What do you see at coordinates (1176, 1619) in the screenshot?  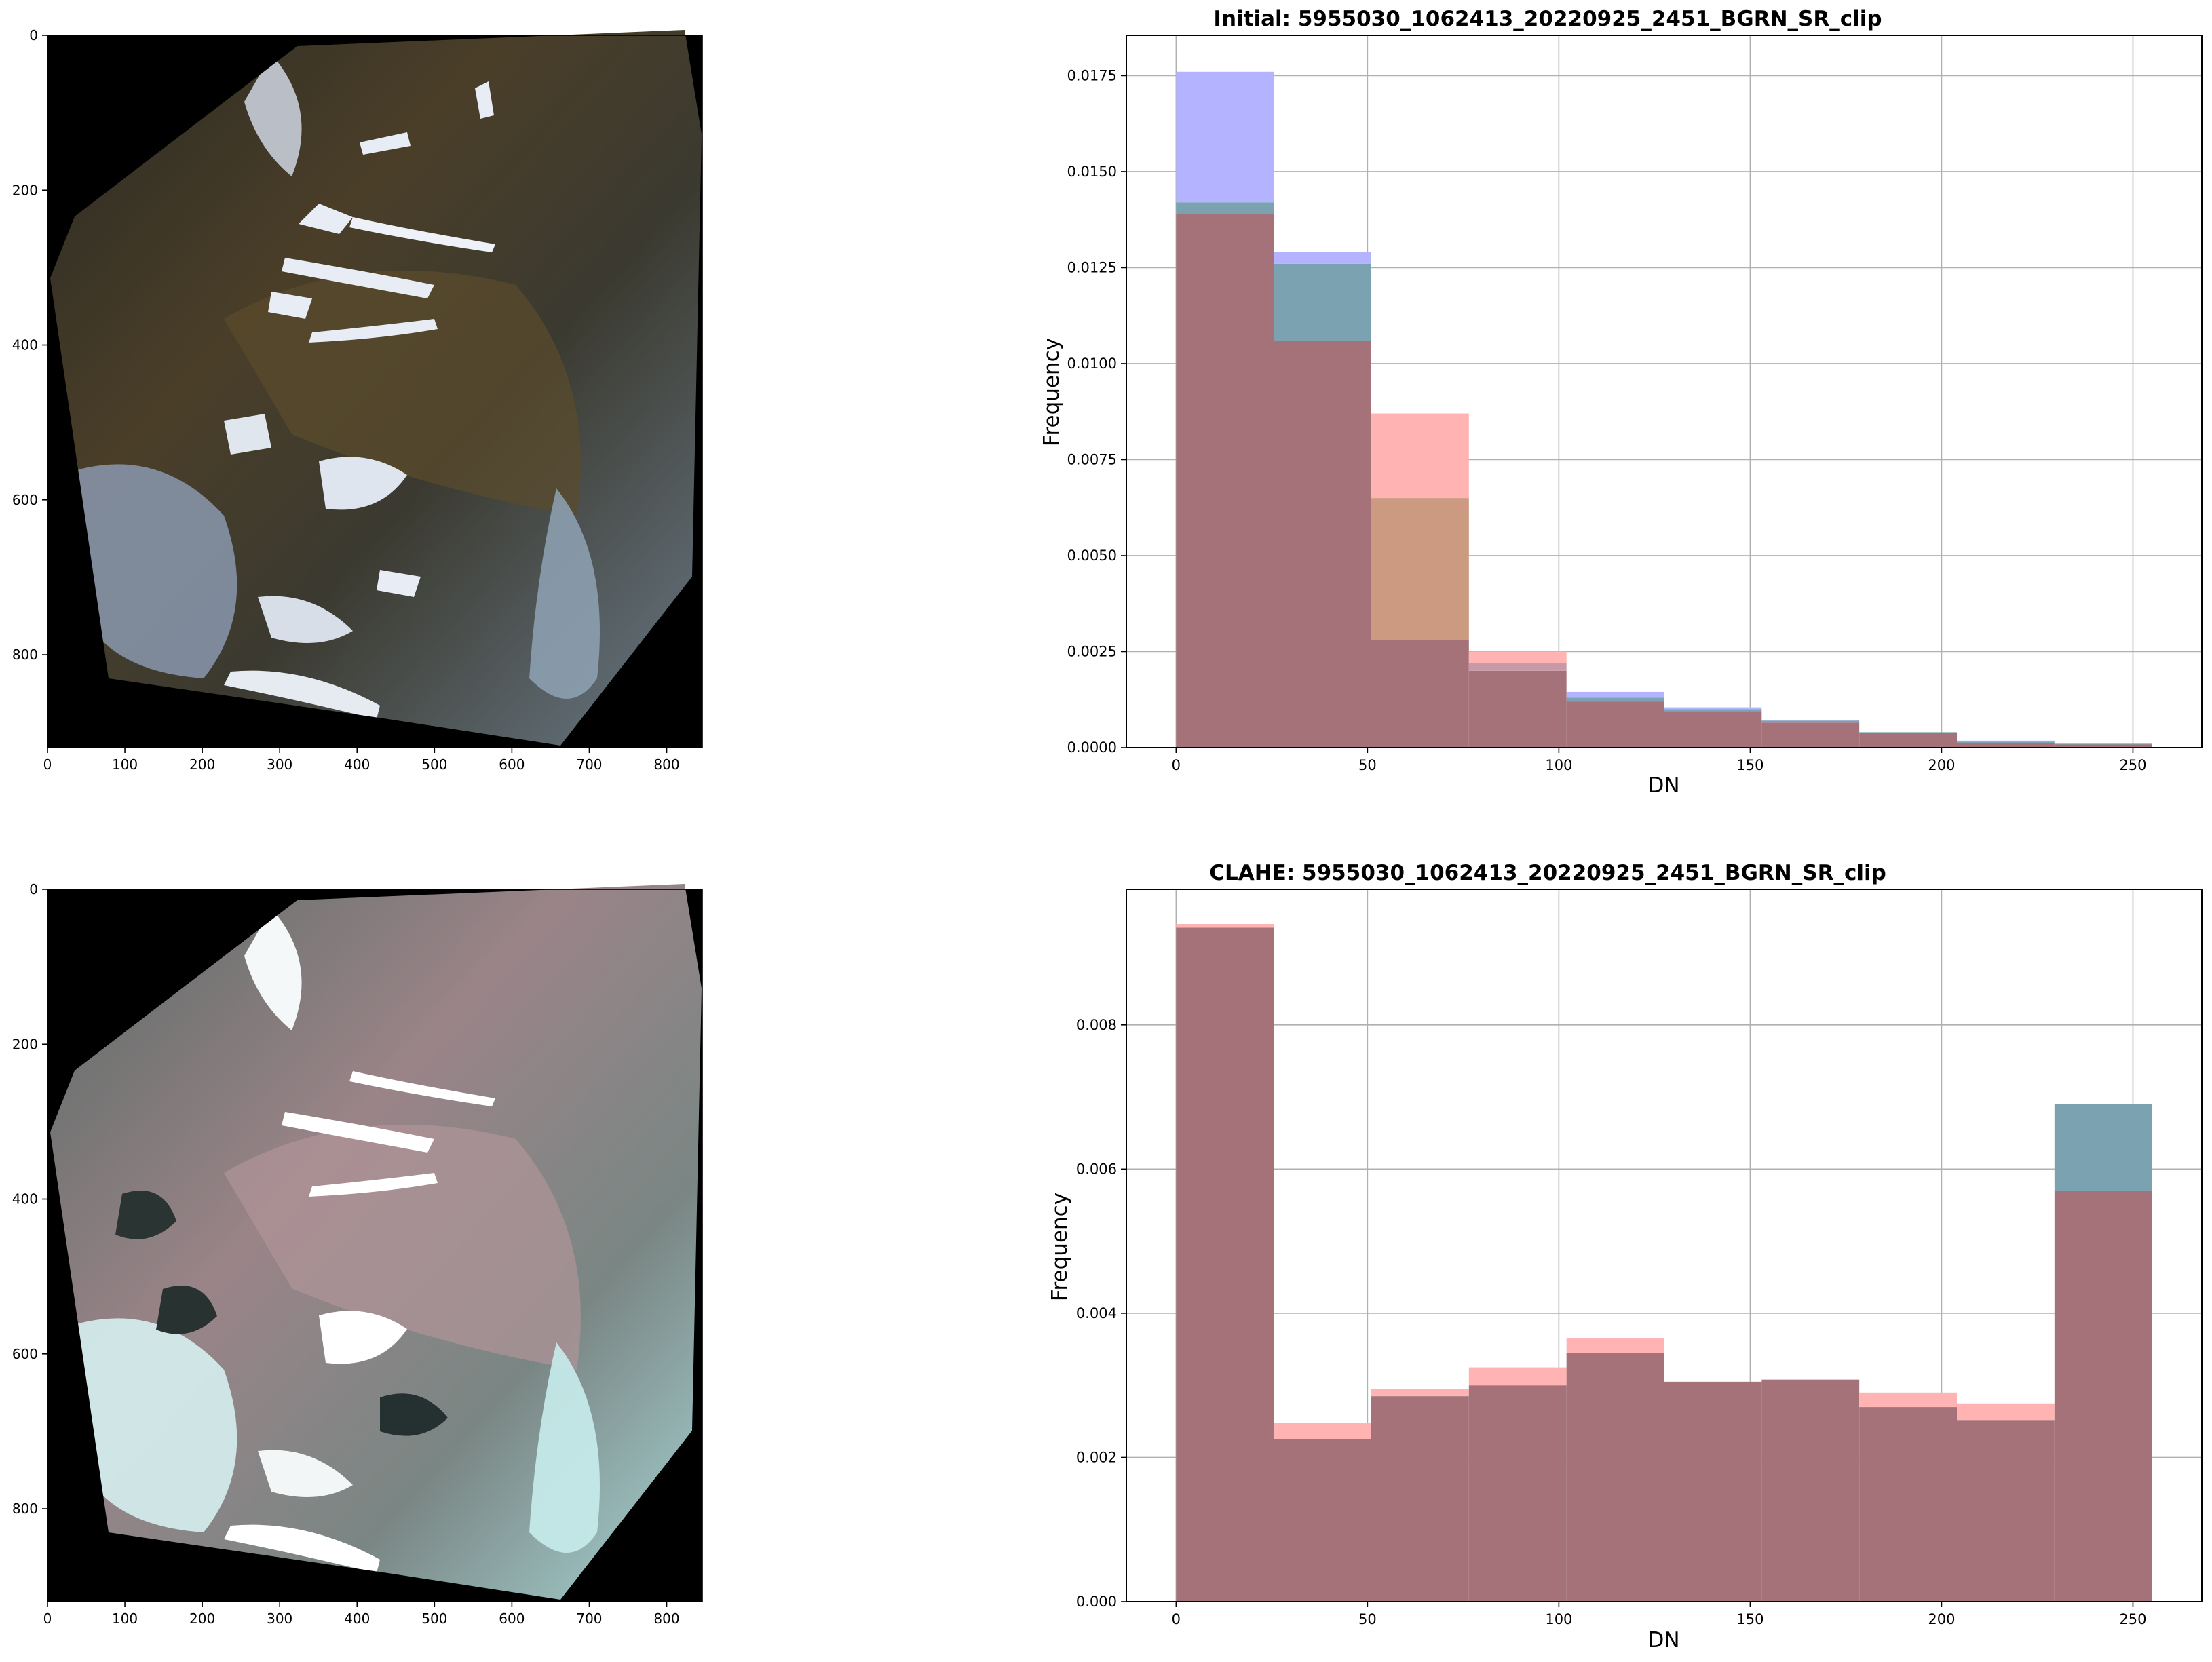 I see `x-tick-label: 0` at bounding box center [1176, 1619].